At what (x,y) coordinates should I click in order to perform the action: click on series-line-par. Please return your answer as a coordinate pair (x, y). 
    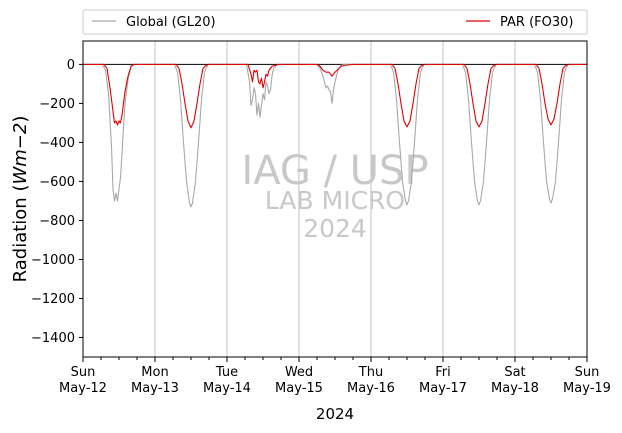
    Looking at the image, I should click on (335, 96).